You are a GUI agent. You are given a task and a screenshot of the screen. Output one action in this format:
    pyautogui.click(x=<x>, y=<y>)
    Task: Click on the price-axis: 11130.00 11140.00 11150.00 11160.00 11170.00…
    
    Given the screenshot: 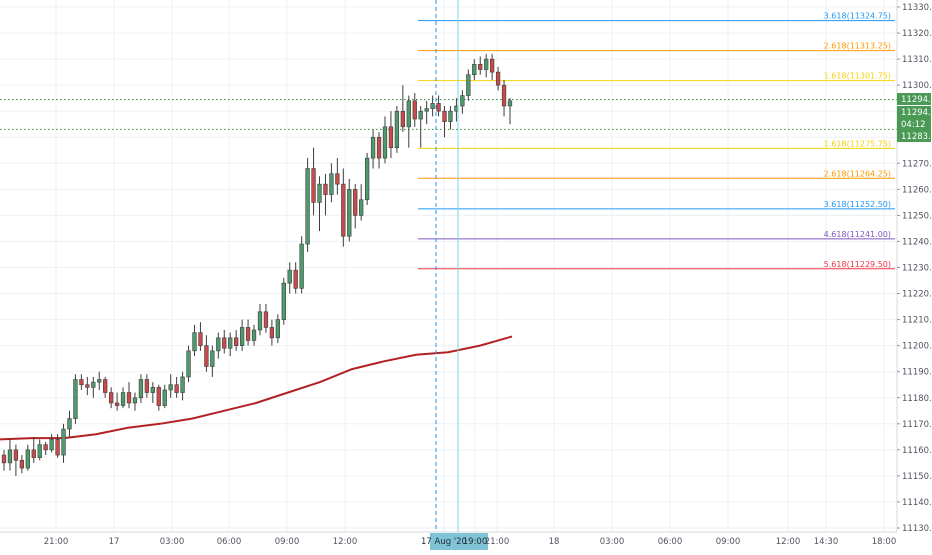 What is the action you would take?
    pyautogui.click(x=914, y=275)
    